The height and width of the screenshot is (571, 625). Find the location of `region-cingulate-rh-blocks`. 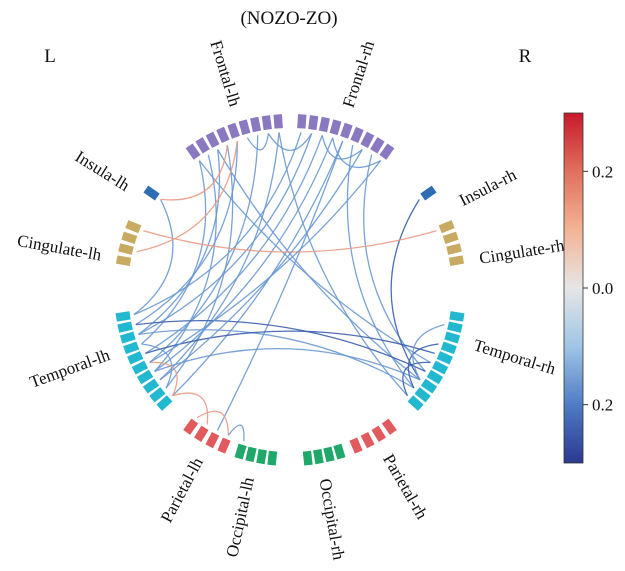

region-cingulate-rh-blocks is located at coordinates (451, 243).